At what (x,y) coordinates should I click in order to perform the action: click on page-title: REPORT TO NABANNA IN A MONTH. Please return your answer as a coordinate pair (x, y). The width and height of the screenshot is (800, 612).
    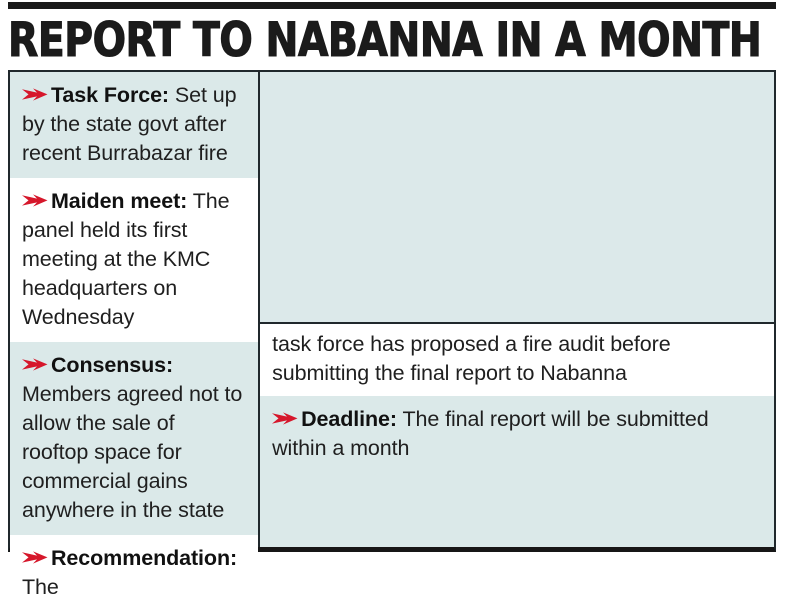
    Looking at the image, I should click on (384, 40).